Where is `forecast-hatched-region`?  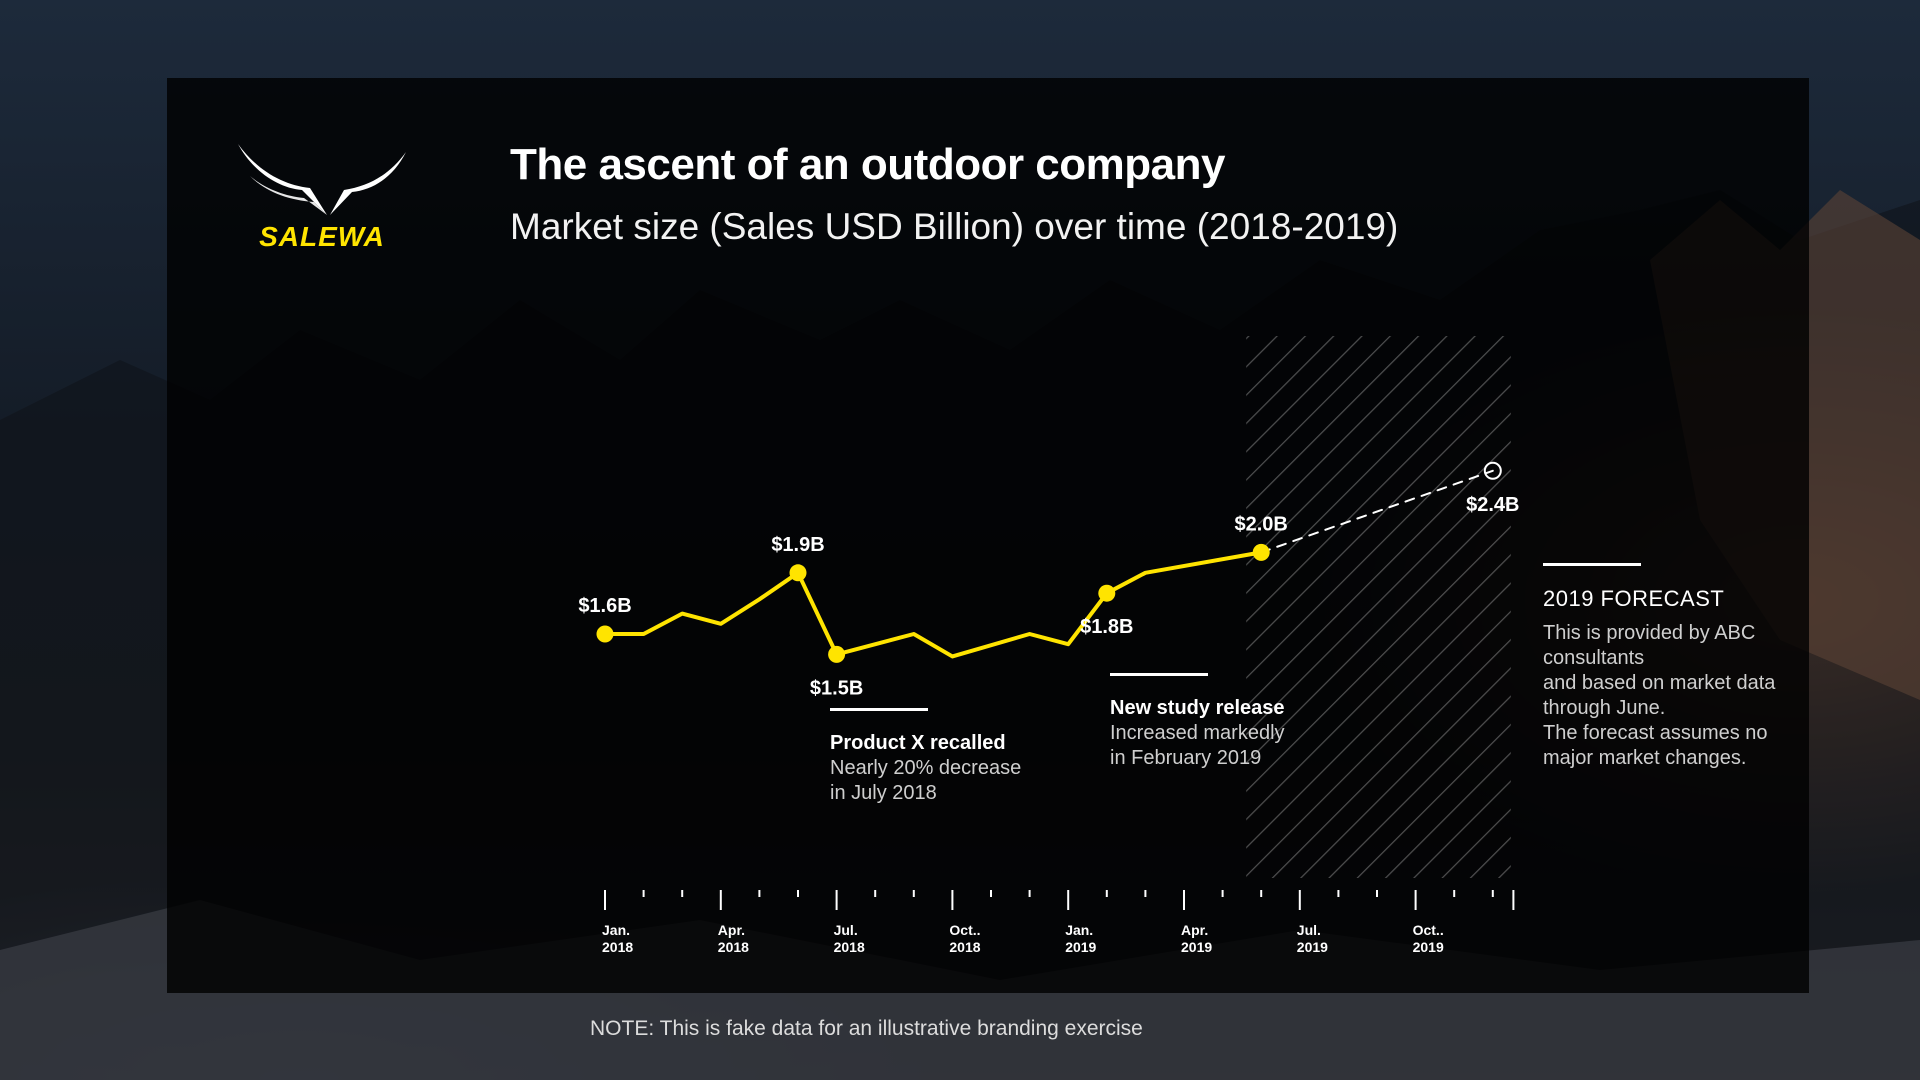 forecast-hatched-region is located at coordinates (1378, 607).